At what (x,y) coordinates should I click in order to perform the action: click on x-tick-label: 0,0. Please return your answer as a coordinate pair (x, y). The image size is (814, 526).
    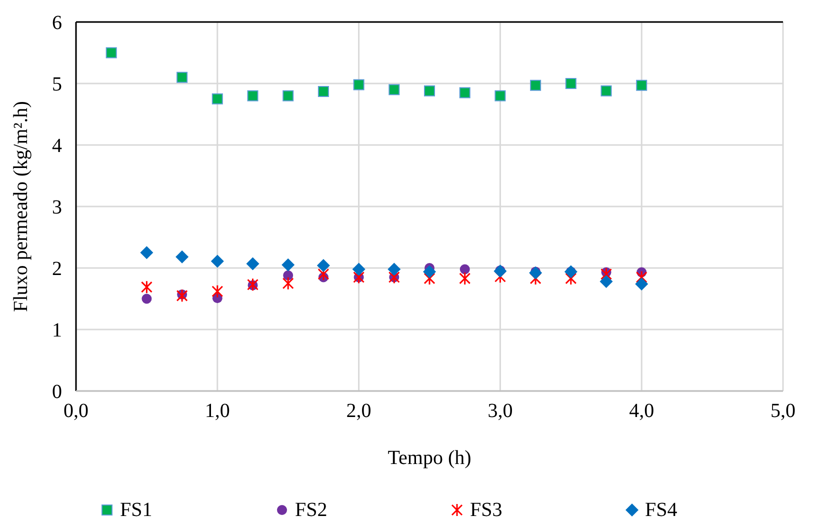
    Looking at the image, I should click on (76, 411).